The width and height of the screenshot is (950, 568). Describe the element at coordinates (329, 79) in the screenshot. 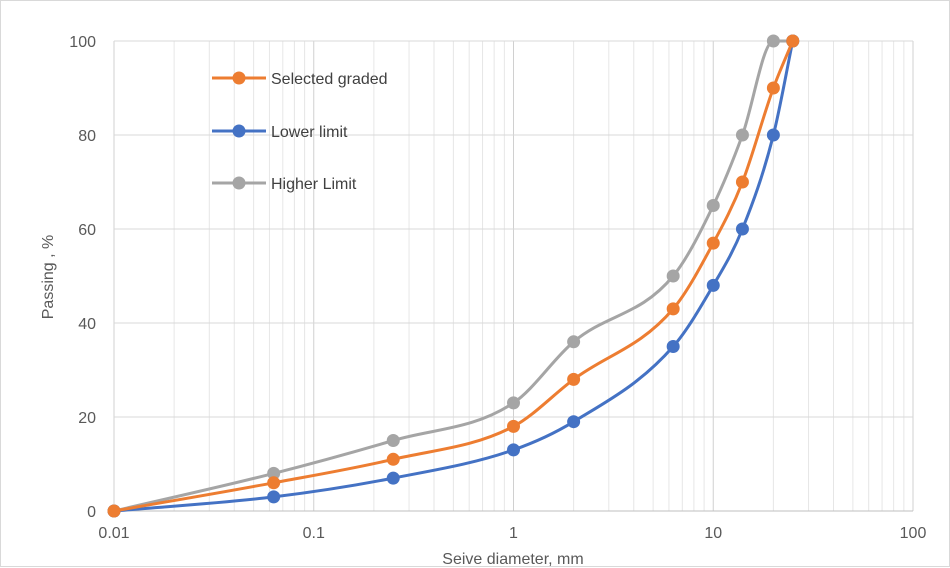

I see `legend-label-selected-graded: Selected graded` at that location.